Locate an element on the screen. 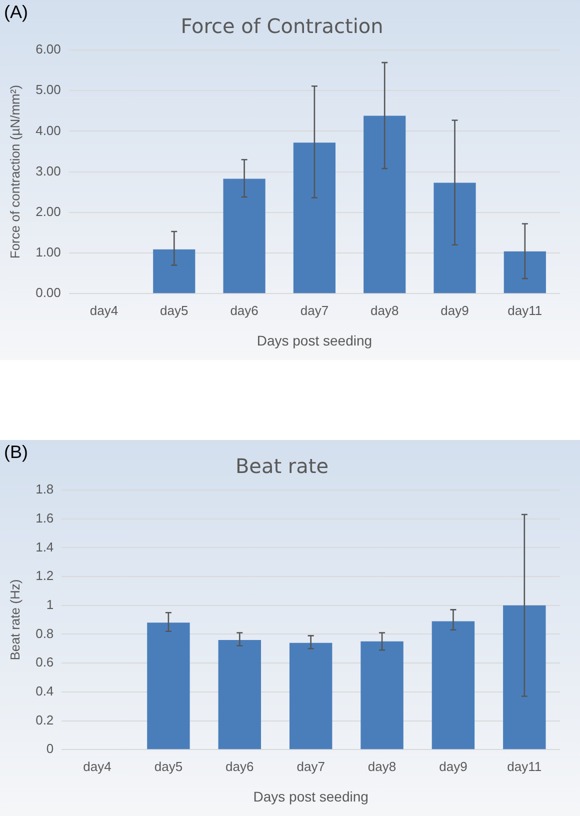 The height and width of the screenshot is (816, 580). y-tick-label: 3.00 is located at coordinates (48, 170).